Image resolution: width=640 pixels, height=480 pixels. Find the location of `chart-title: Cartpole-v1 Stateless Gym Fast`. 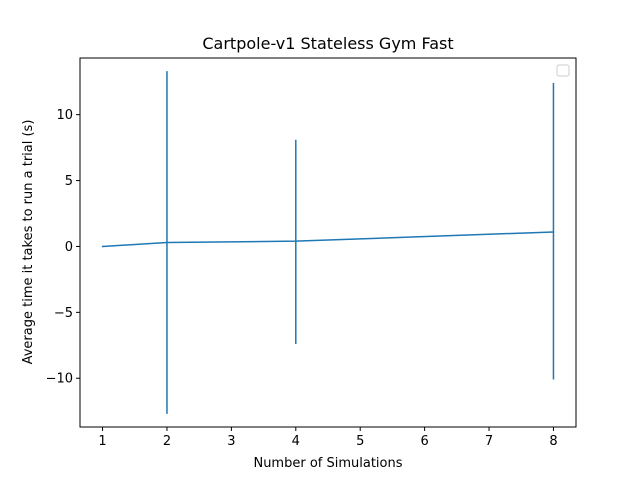

chart-title: Cartpole-v1 Stateless Gym Fast is located at coordinates (327, 43).